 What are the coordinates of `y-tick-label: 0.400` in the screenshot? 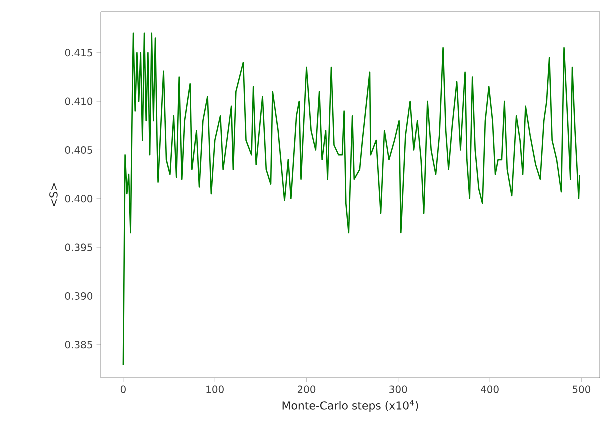 It's located at (79, 199).